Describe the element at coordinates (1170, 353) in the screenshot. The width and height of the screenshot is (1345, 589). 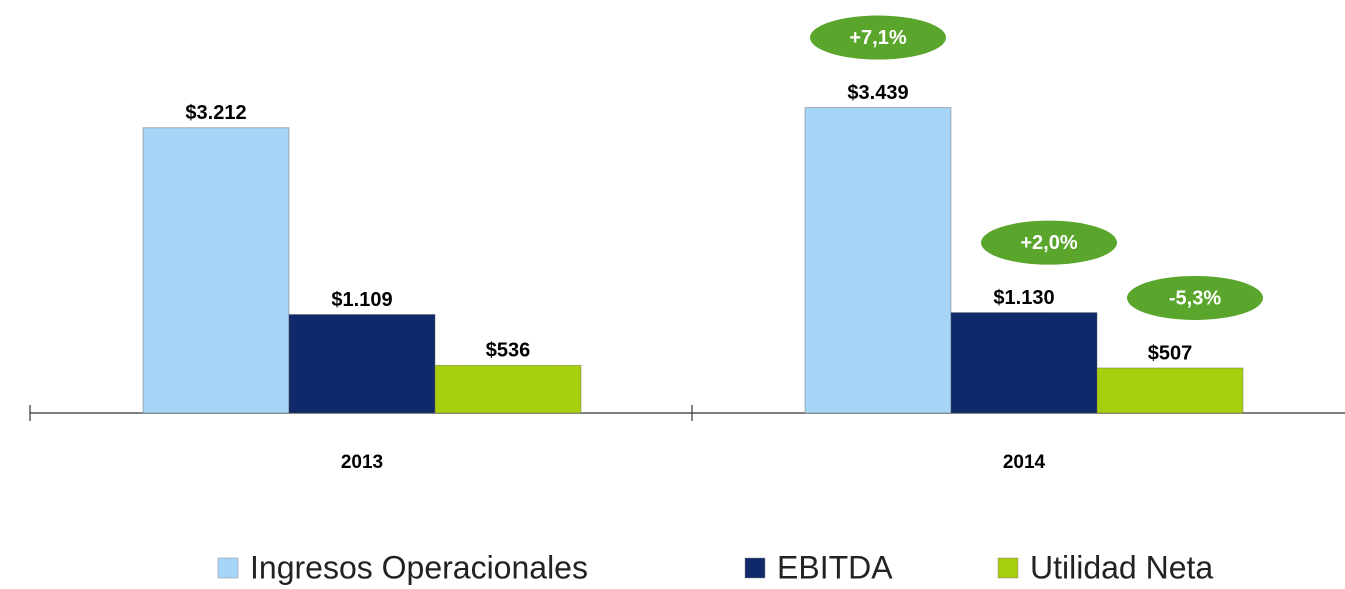
I see `value-label: $507` at that location.